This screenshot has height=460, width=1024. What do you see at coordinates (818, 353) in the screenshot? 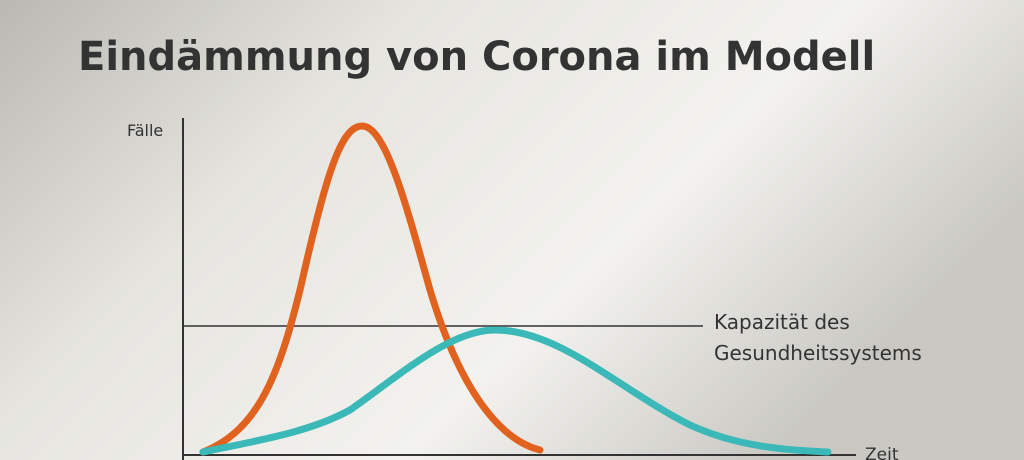
I see `capacity-label: Gesundheitssystems` at bounding box center [818, 353].